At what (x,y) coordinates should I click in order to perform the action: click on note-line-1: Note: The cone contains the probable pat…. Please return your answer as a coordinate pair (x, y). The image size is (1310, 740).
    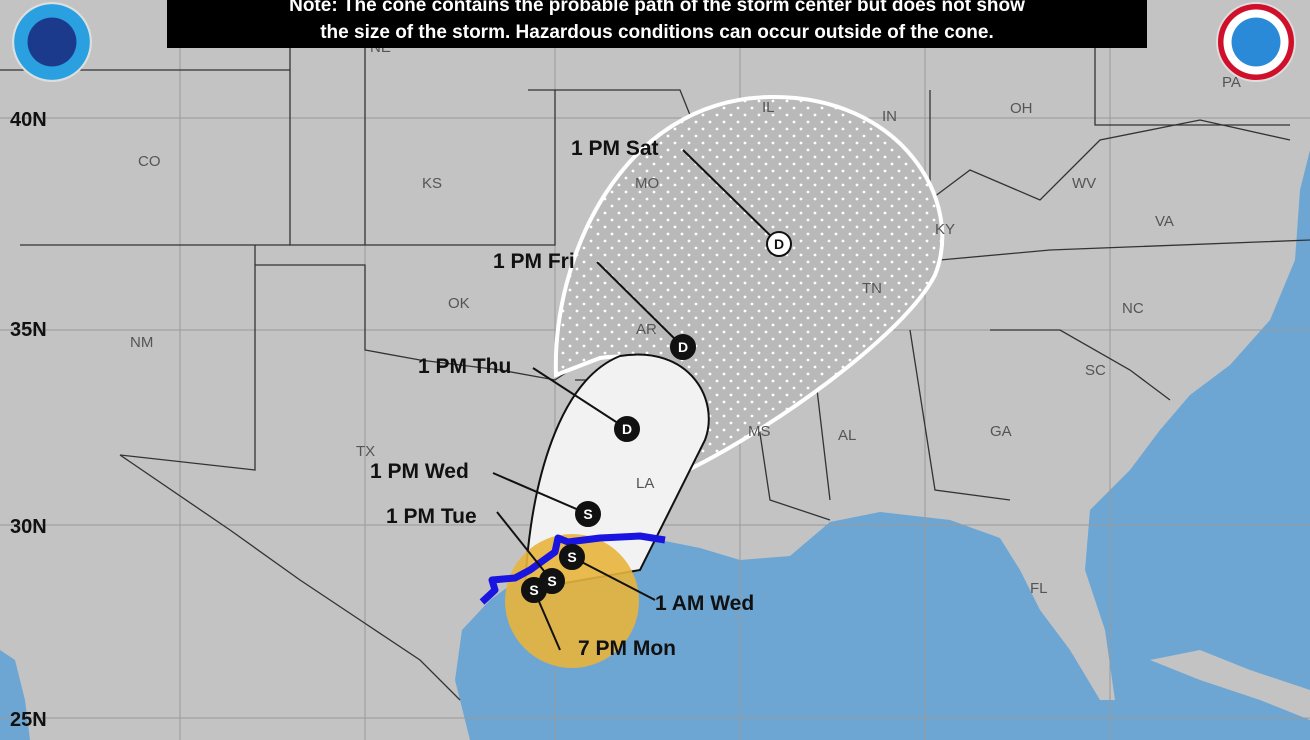
    Looking at the image, I should click on (657, 8).